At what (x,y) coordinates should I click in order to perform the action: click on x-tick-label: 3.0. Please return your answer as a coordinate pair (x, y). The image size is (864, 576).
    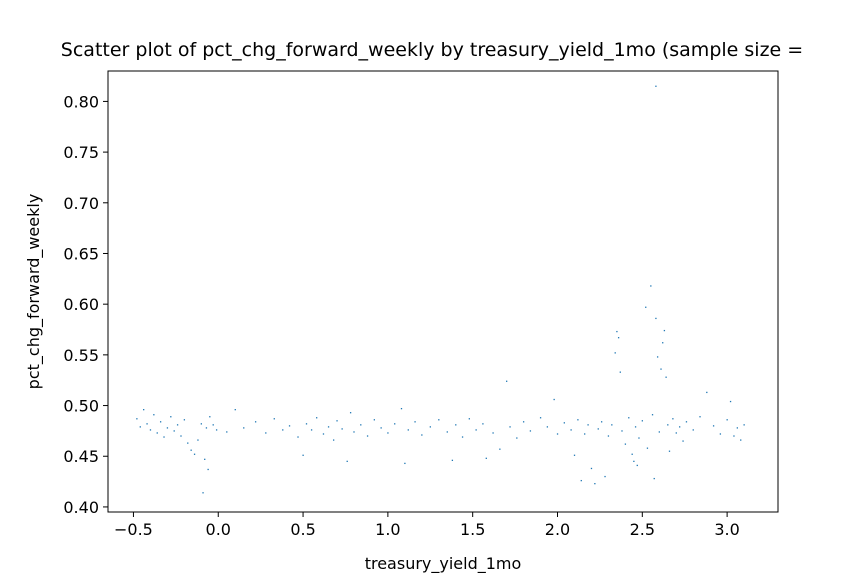
    Looking at the image, I should click on (726, 529).